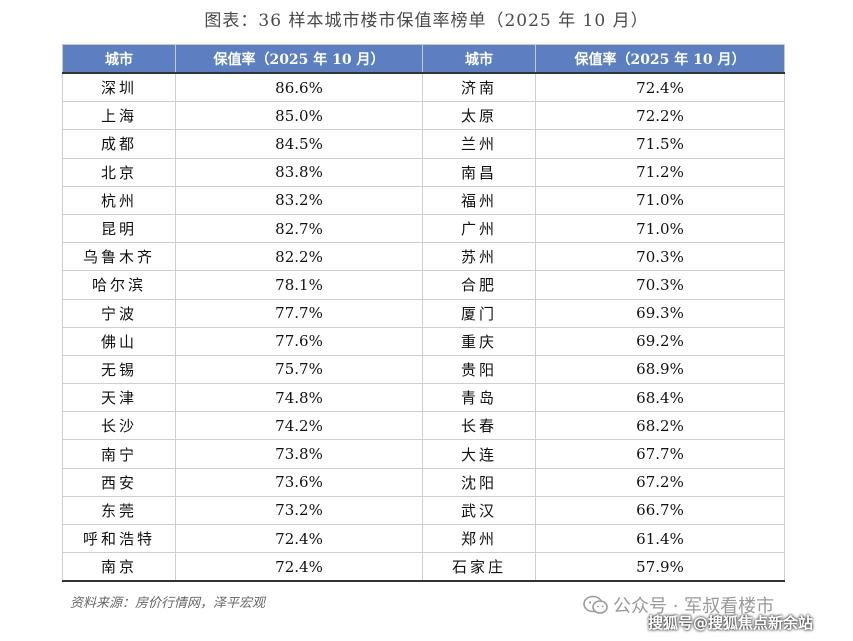 This screenshot has height=641, width=853. I want to click on table-row: 西安 73.6% 沈阳 67.2%, so click(423, 482).